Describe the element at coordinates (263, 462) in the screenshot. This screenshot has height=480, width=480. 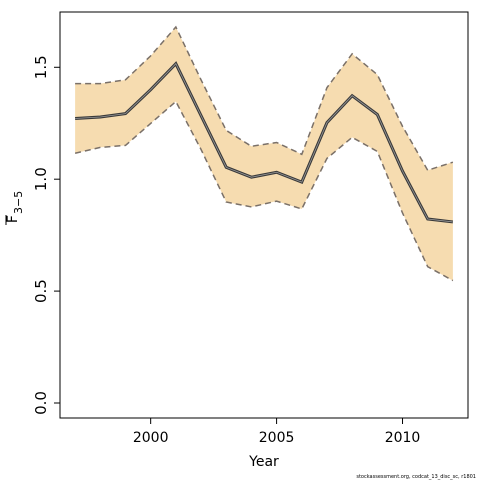
I see `x-axis-label: Year` at that location.